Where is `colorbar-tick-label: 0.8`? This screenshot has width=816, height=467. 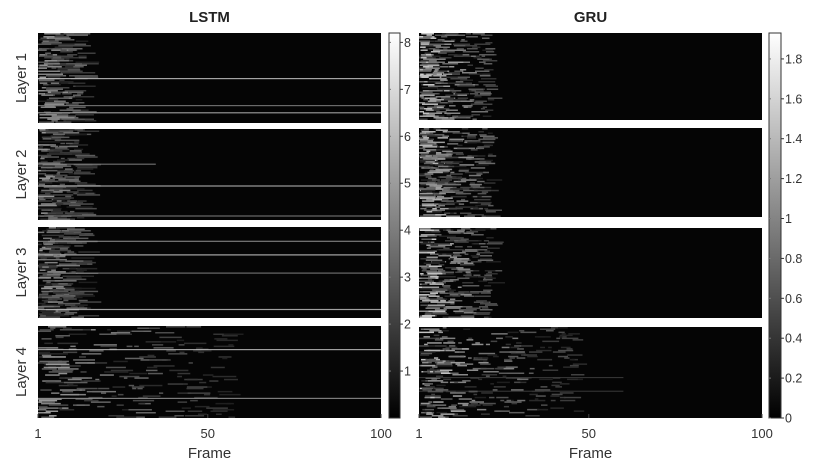 colorbar-tick-label: 0.8 is located at coordinates (793, 259).